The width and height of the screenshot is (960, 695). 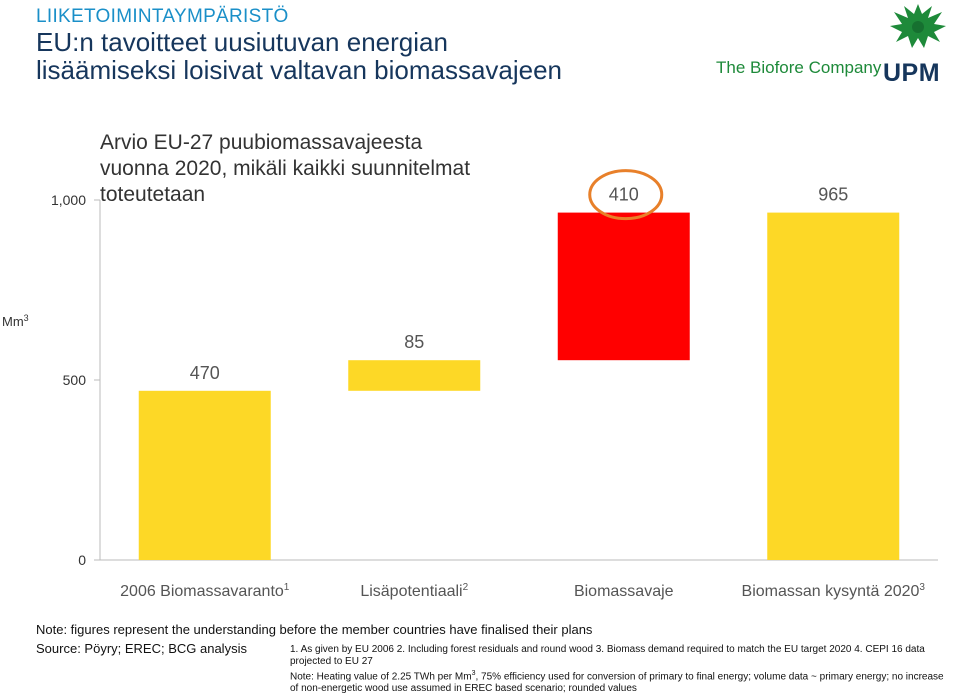 What do you see at coordinates (834, 591) in the screenshot?
I see `category-label-3: Biomassan kysyntä 20203` at bounding box center [834, 591].